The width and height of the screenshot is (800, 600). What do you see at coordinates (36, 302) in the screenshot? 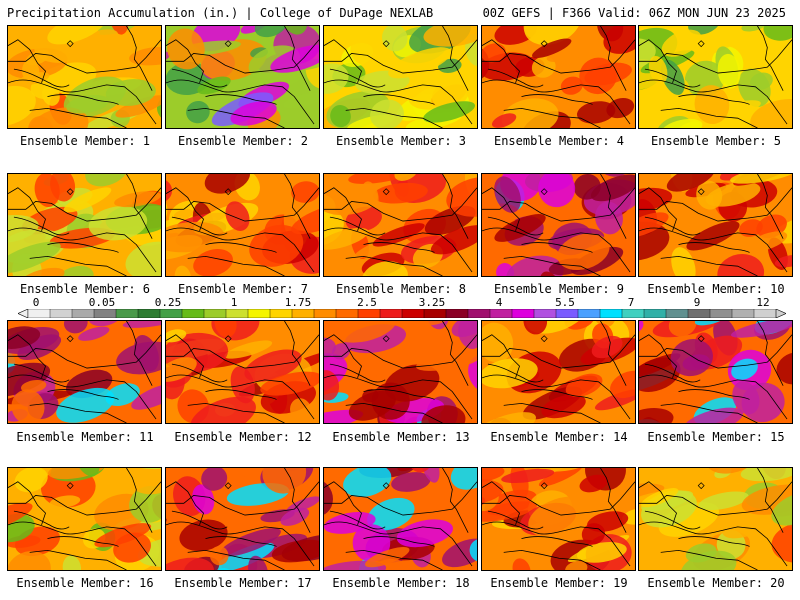
I see `color-scale-tick-label: 0` at bounding box center [36, 302].